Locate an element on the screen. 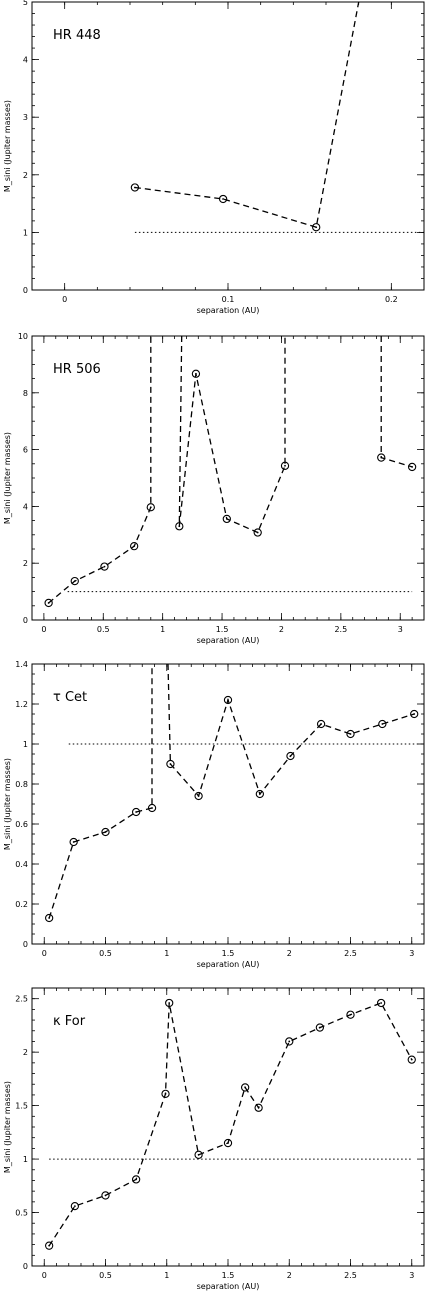  y-tick-label: 0.2 is located at coordinates (21, 904).